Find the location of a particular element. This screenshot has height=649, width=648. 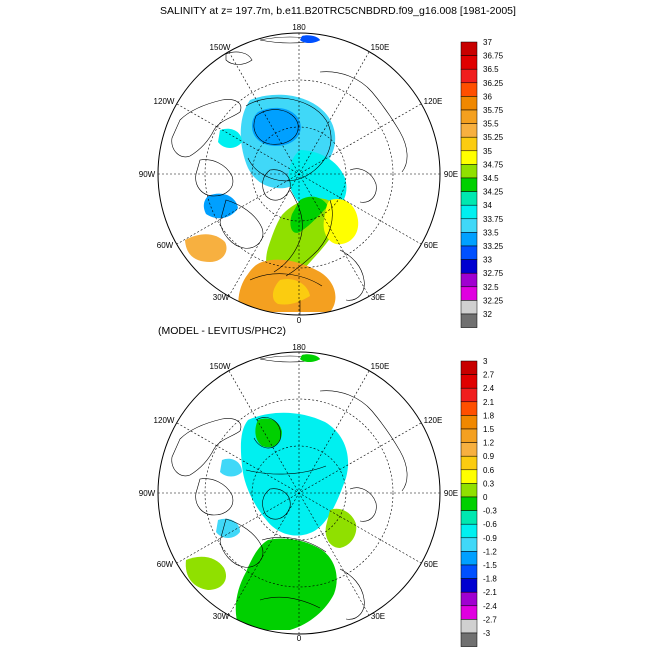

bottom-colorbar-label-9: 0.3 is located at coordinates (489, 483).